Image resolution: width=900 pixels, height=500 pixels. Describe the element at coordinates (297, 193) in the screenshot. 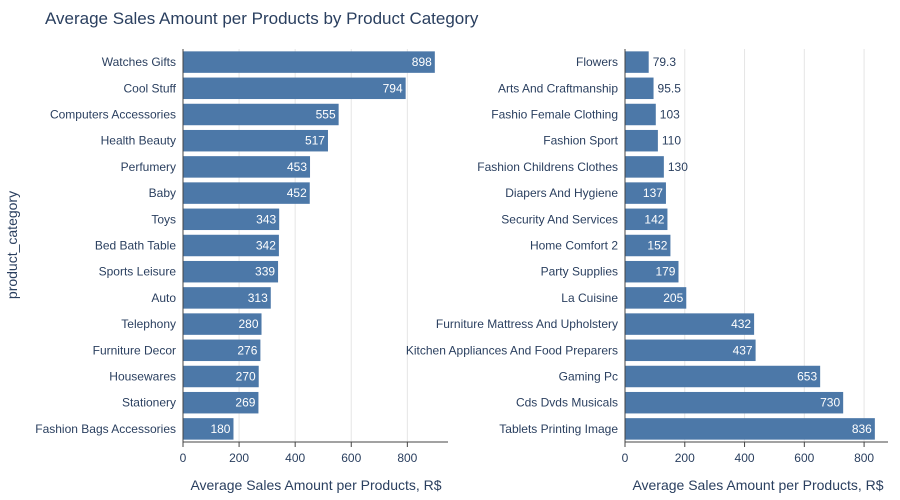

I see `data-label: 452` at that location.